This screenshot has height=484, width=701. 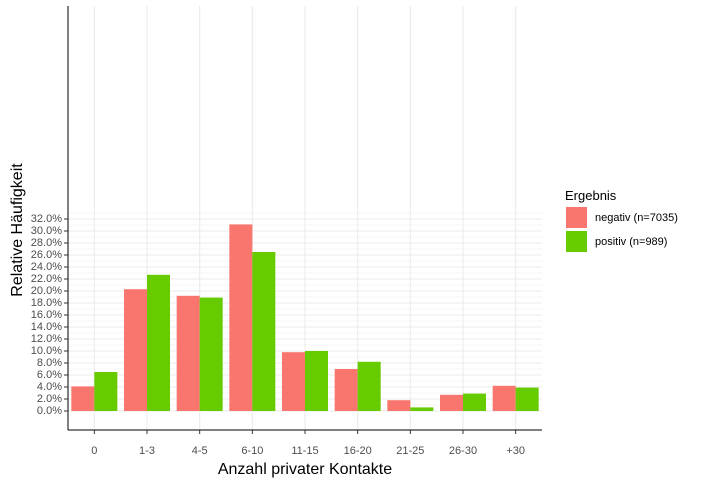 I want to click on x-tick-label: 16-20, so click(x=358, y=451).